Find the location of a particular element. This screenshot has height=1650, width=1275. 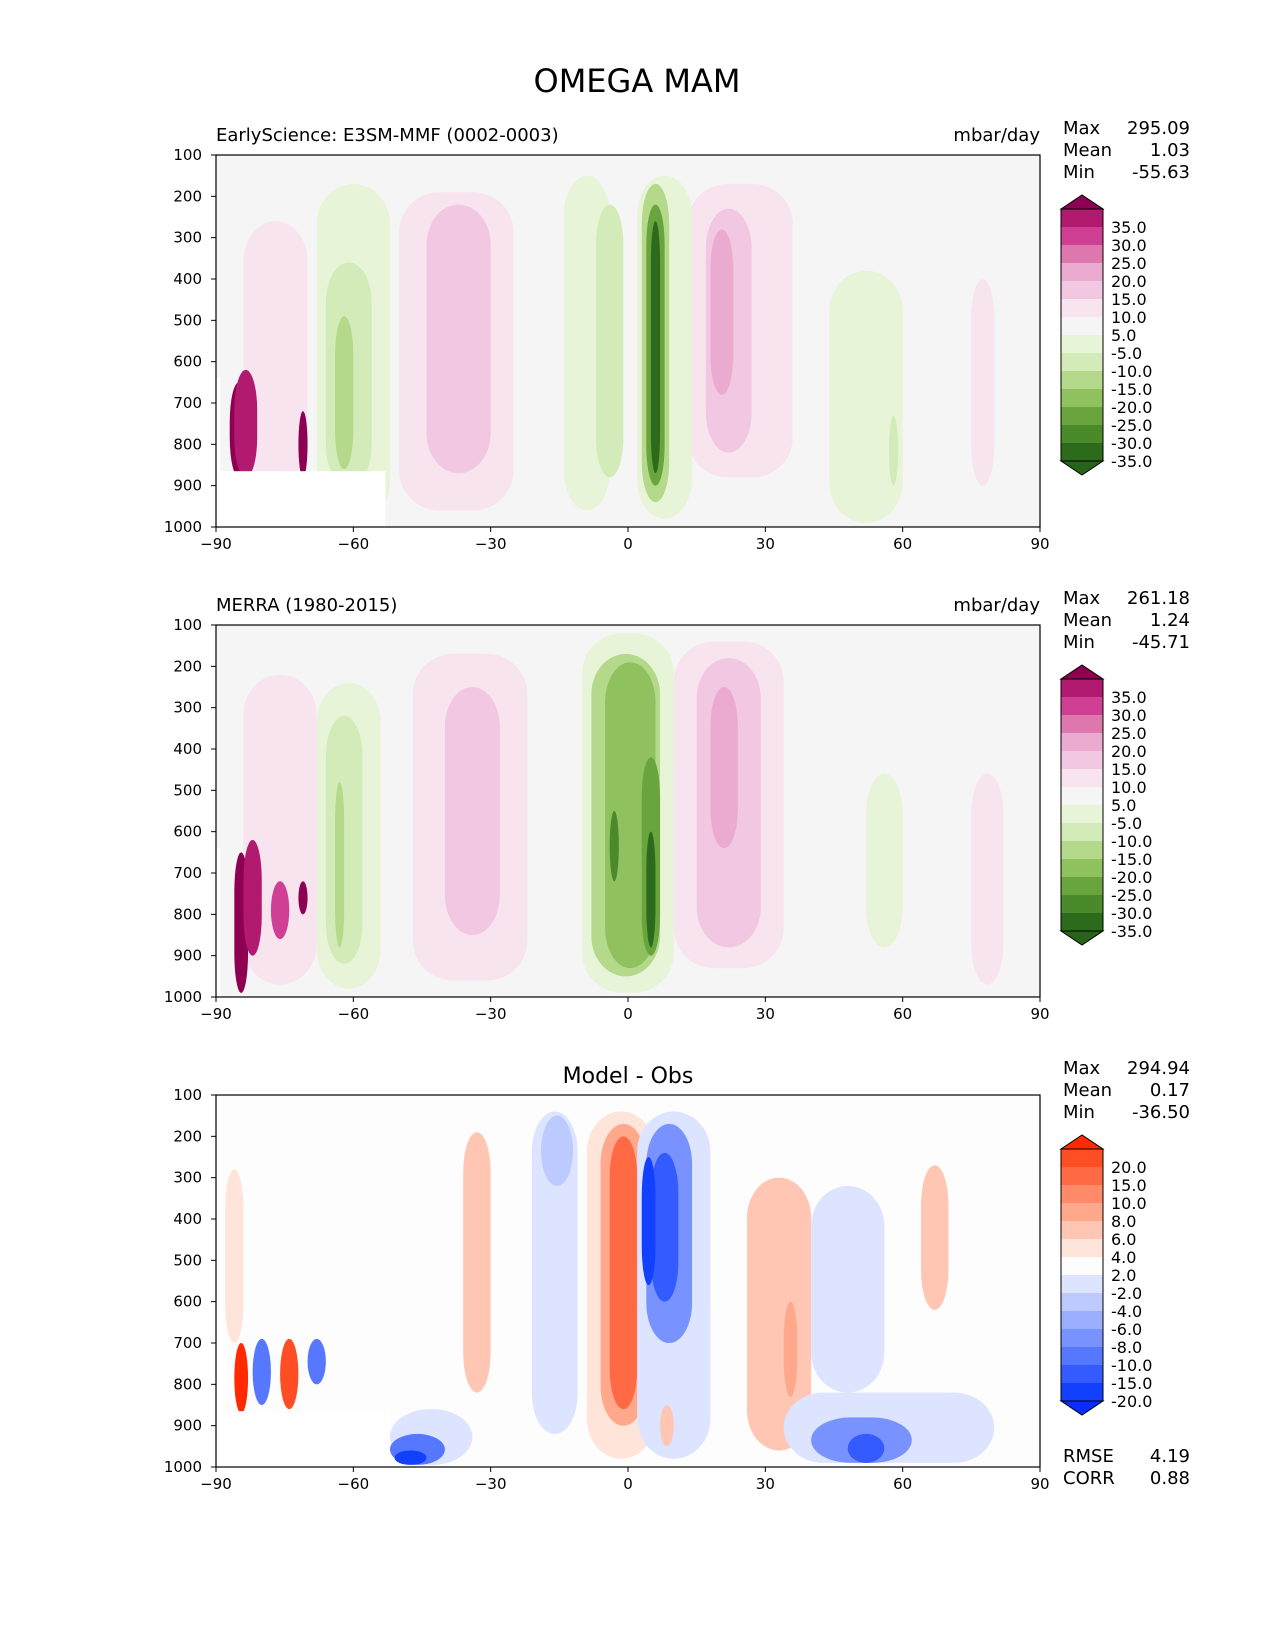

colorbar-level-label: 15.0 is located at coordinates (1129, 769).